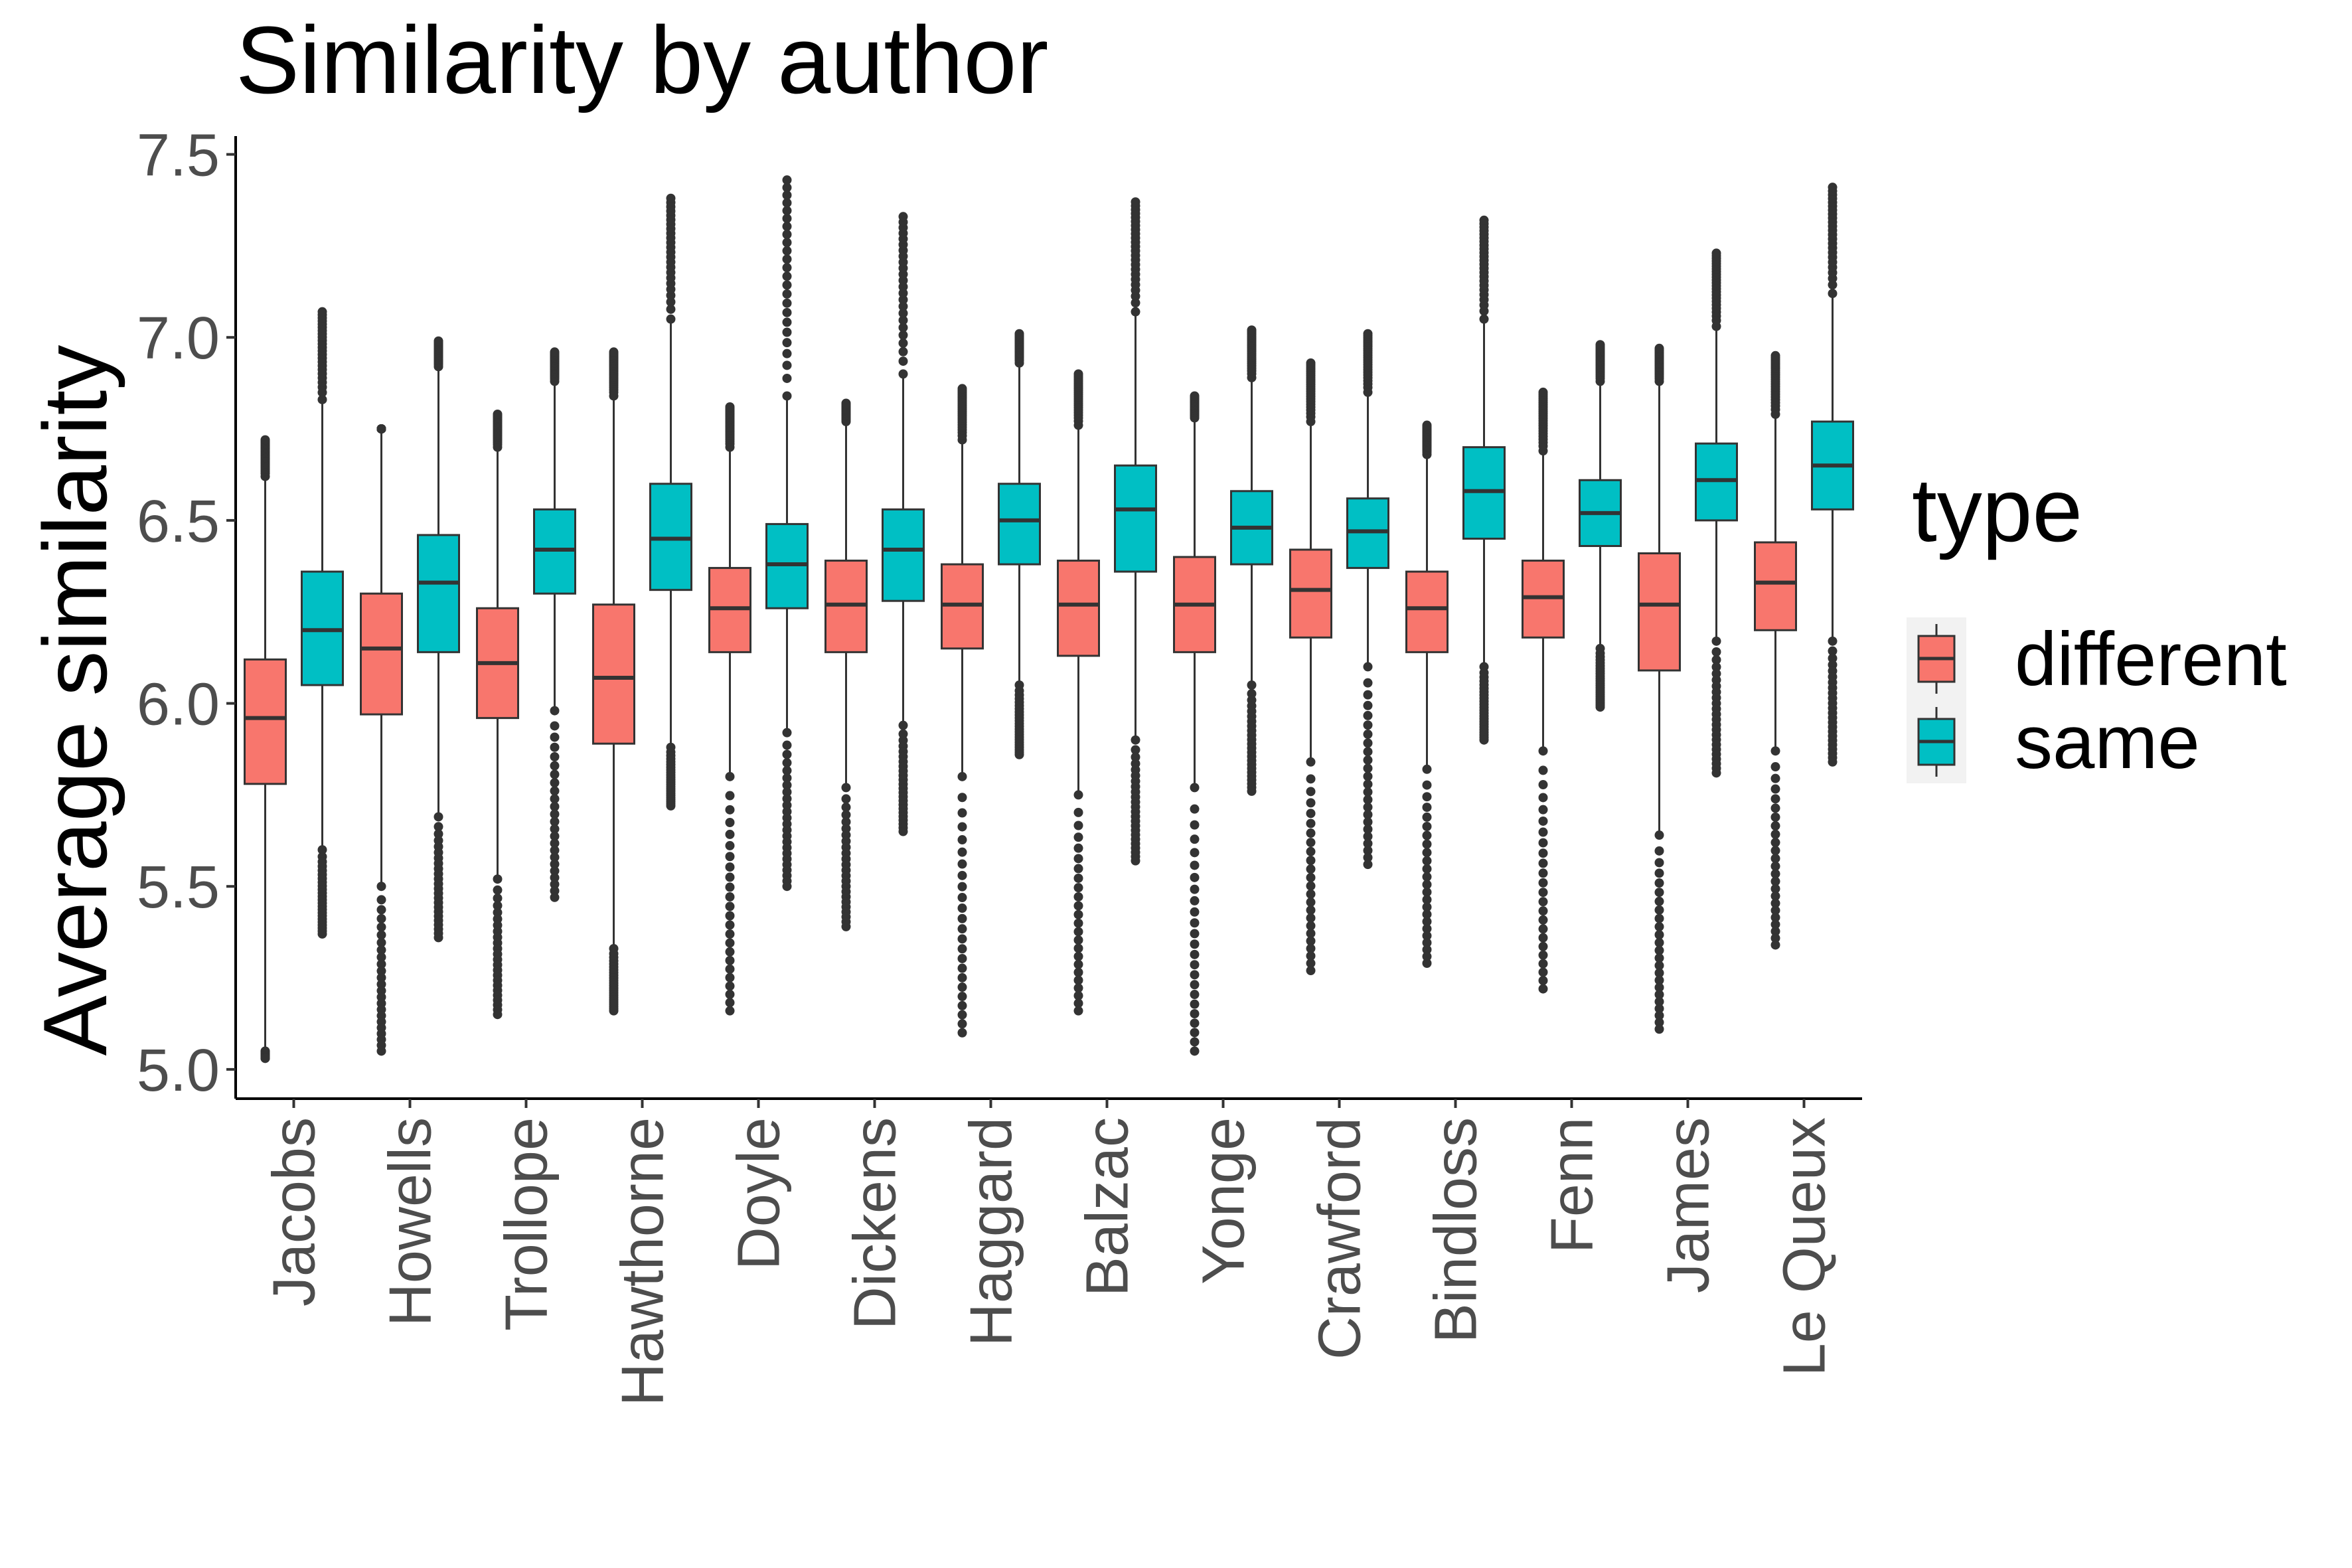 Image resolution: width=2352 pixels, height=1568 pixels. I want to click on box-same-fenn, so click(1601, 526).